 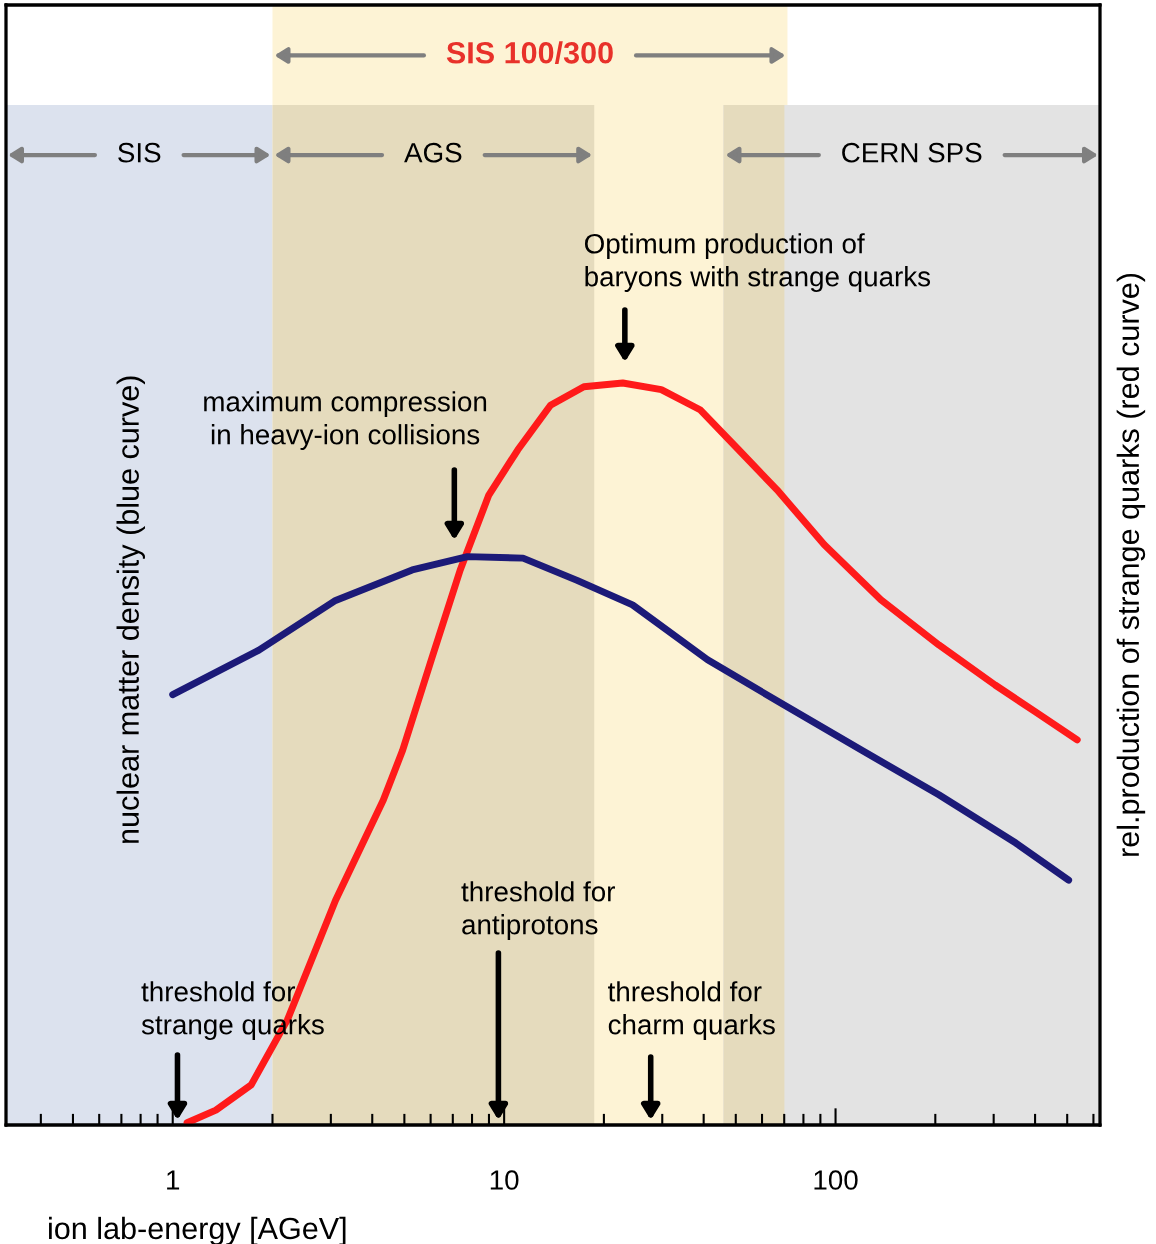 I want to click on band-label: SIS 100/300, so click(x=529, y=52).